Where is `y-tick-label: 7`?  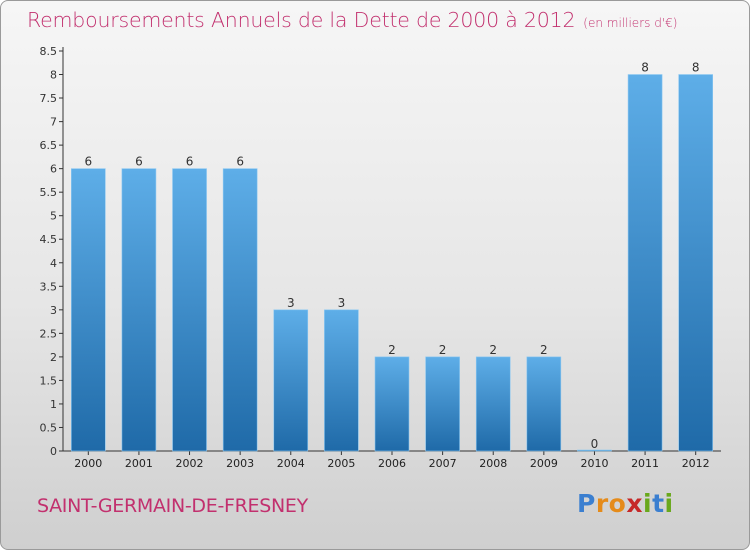
y-tick-label: 7 is located at coordinates (53, 122).